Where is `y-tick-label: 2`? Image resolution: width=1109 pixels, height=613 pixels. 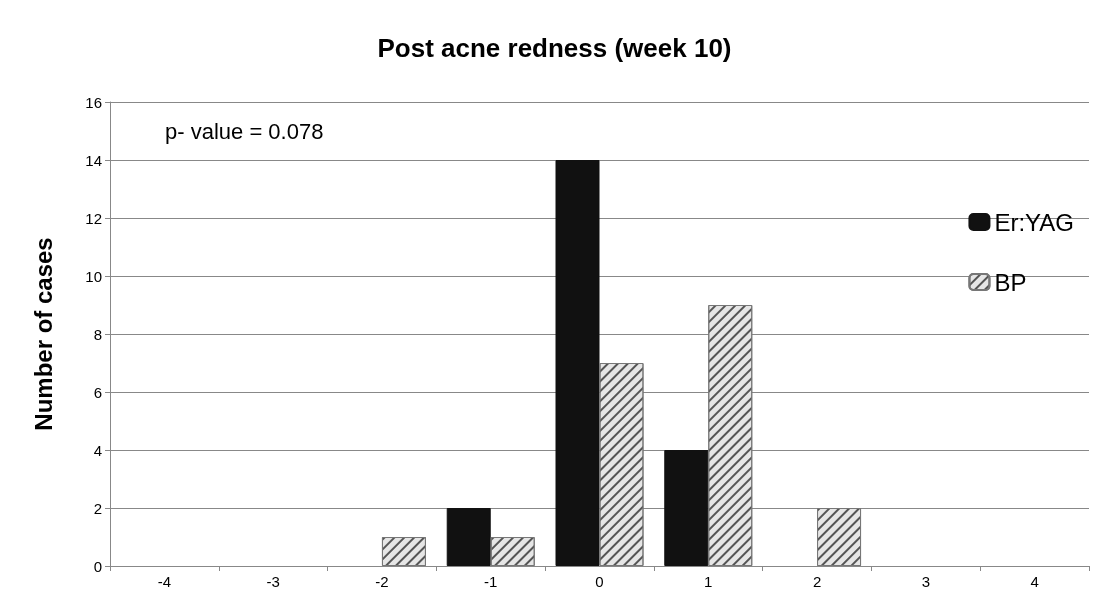 y-tick-label: 2 is located at coordinates (97, 508).